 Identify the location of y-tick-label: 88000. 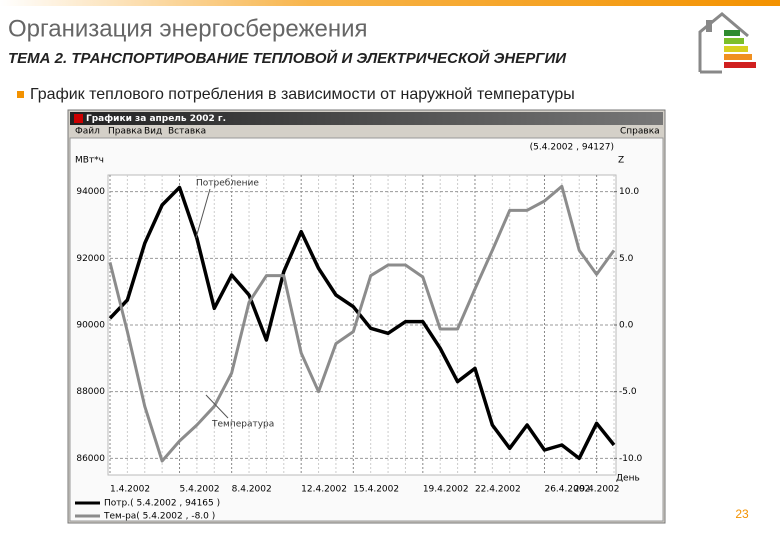
(90, 392).